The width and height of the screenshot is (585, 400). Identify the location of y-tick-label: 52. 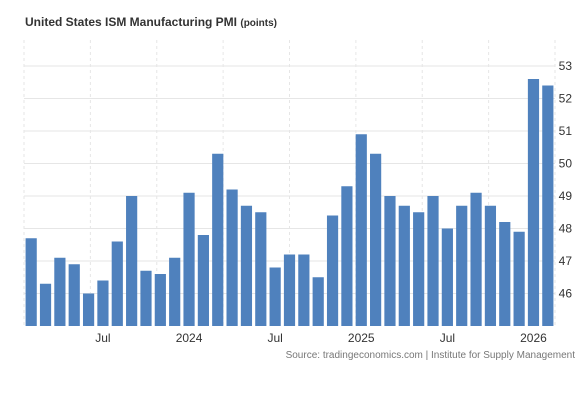
(566, 99).